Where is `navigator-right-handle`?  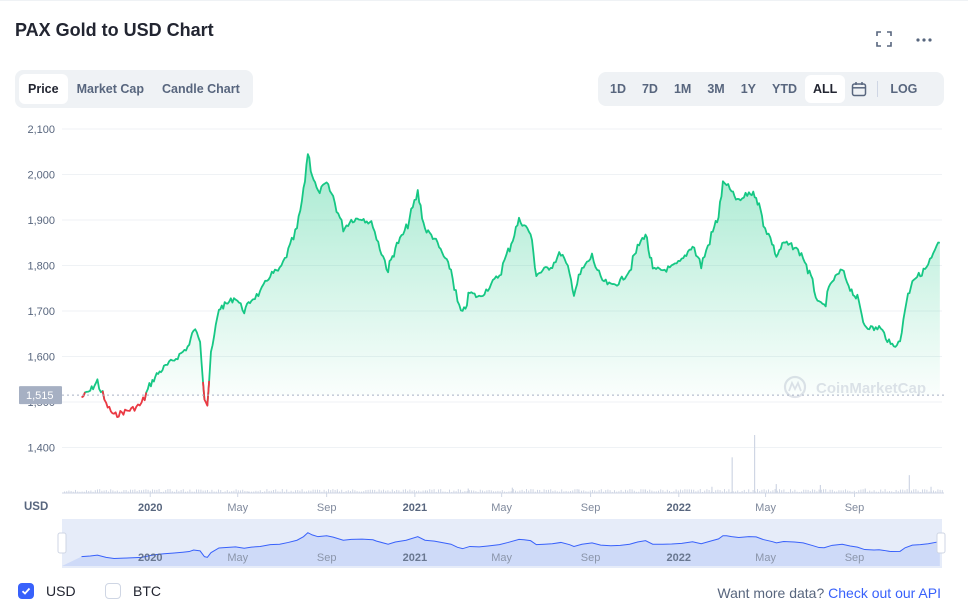
navigator-right-handle is located at coordinates (941, 543).